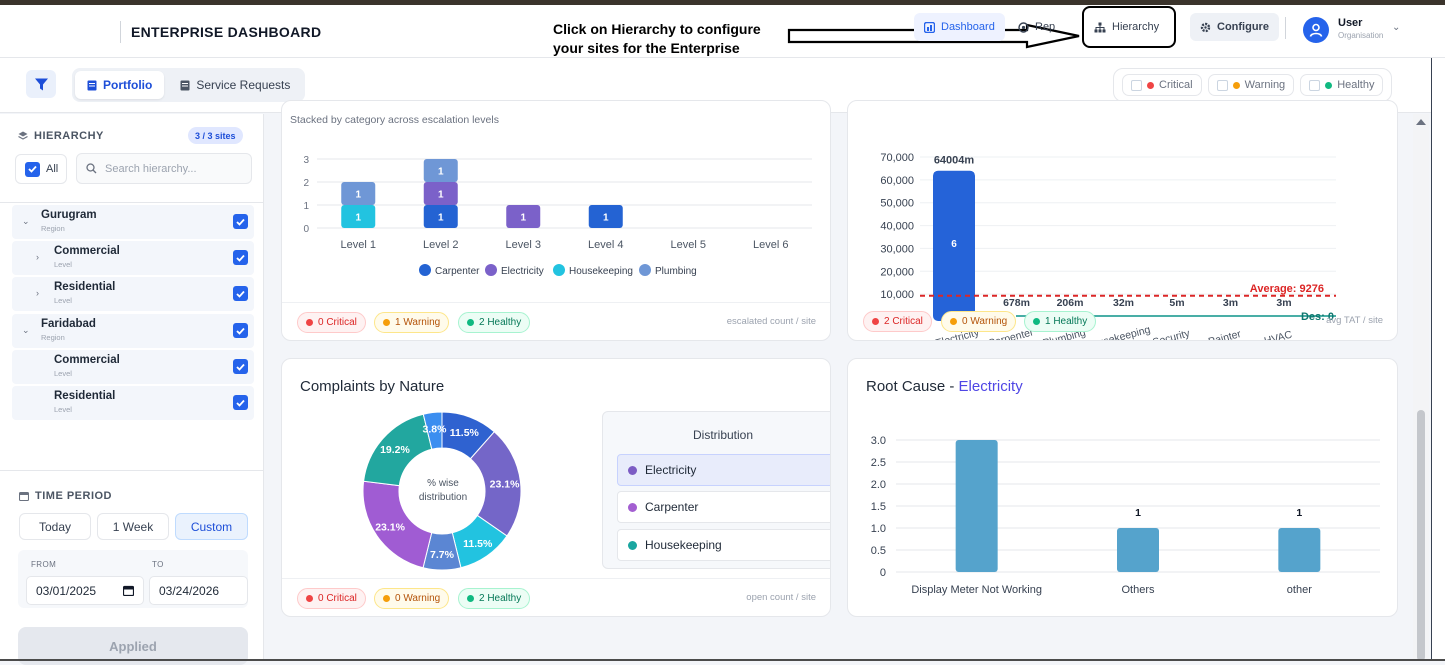 The height and width of the screenshot is (665, 1445). I want to click on bar-value-label: 1, so click(1138, 513).